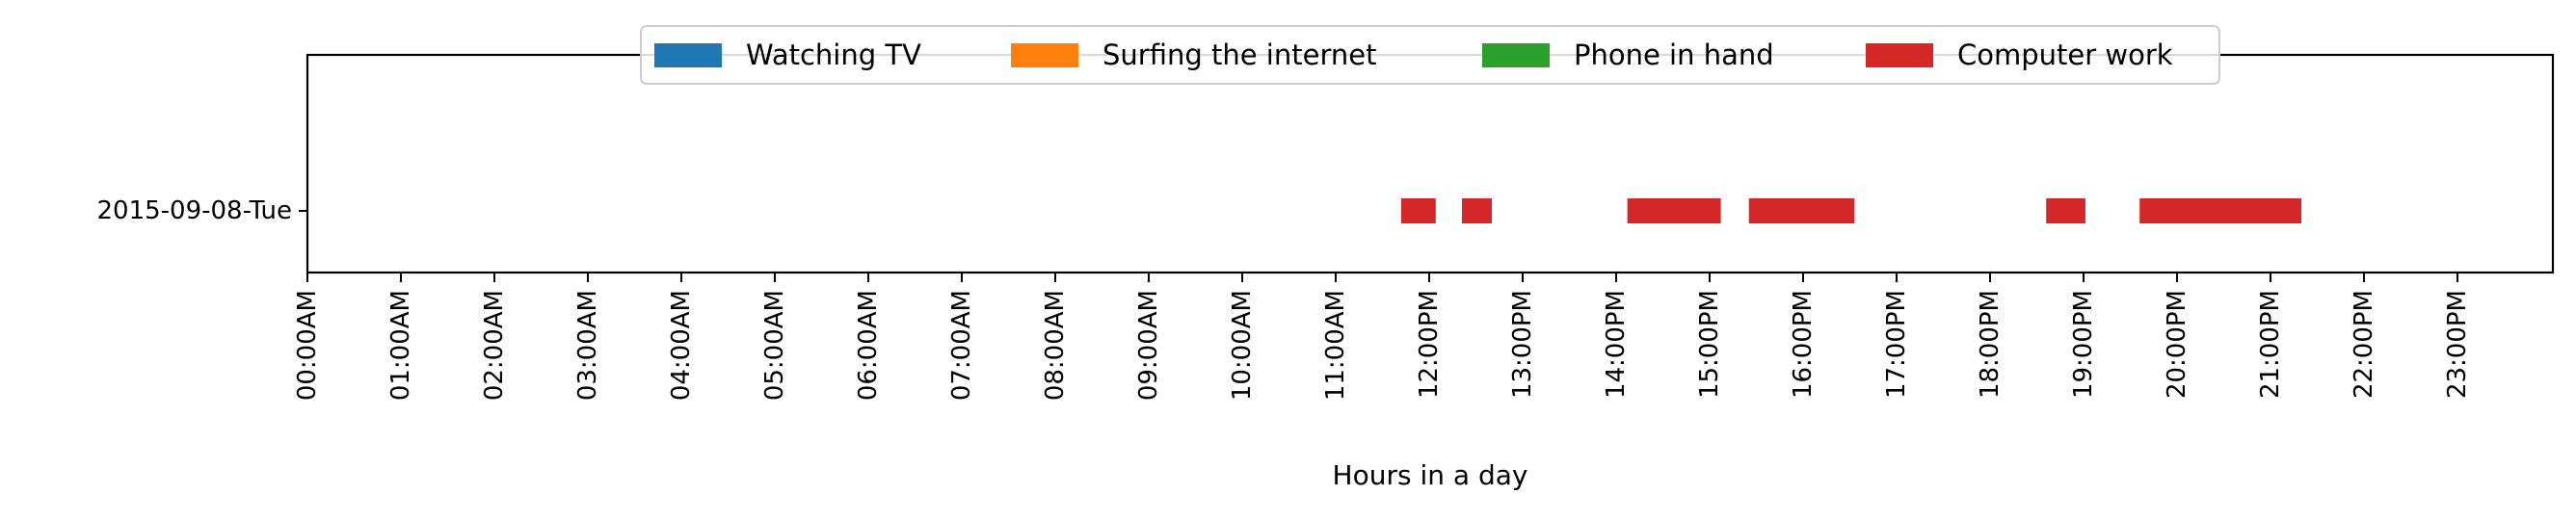 The width and height of the screenshot is (2576, 520). What do you see at coordinates (1896, 345) in the screenshot?
I see `x-tick-label: 17:00PM` at bounding box center [1896, 345].